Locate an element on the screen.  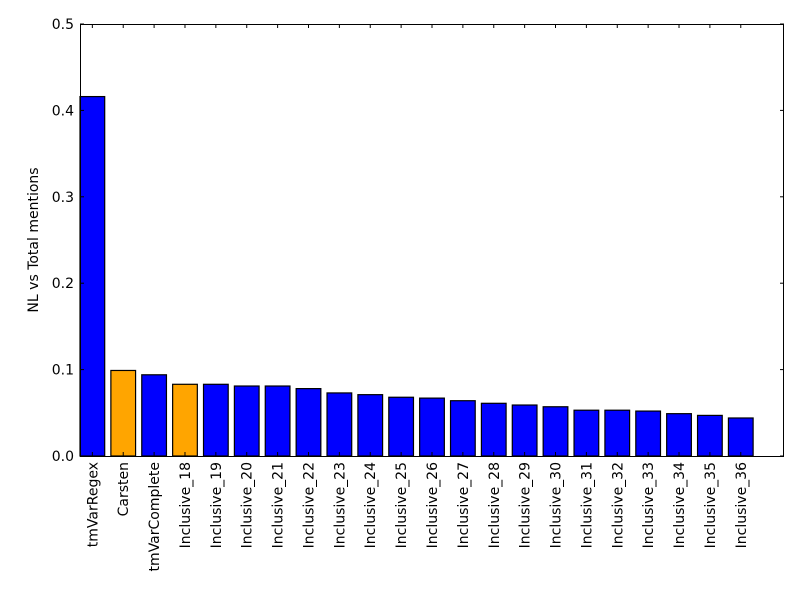
x-tick-label: Inclusive_33 is located at coordinates (649, 505).